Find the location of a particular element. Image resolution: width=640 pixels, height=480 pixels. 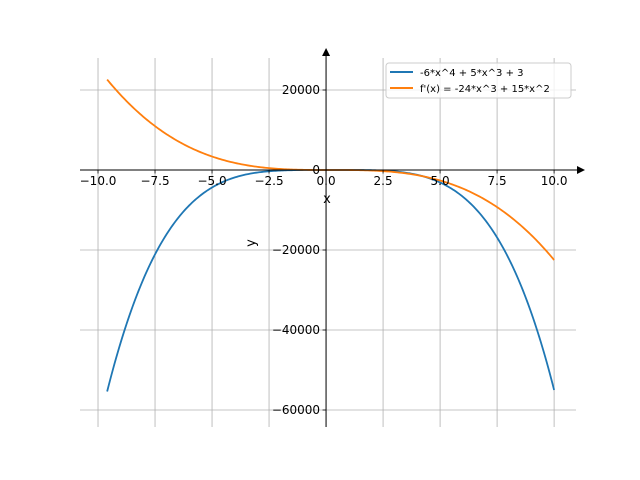

legend-label-0: -6*x^4 + 5*x^3 + 3 is located at coordinates (472, 73).